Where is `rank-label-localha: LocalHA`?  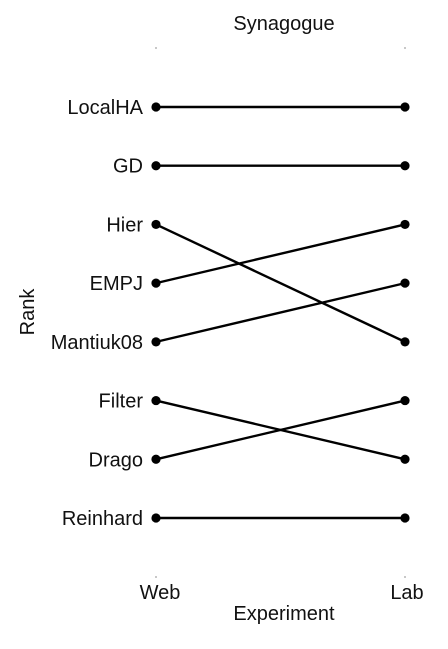
rank-label-localha: LocalHA is located at coordinates (105, 108).